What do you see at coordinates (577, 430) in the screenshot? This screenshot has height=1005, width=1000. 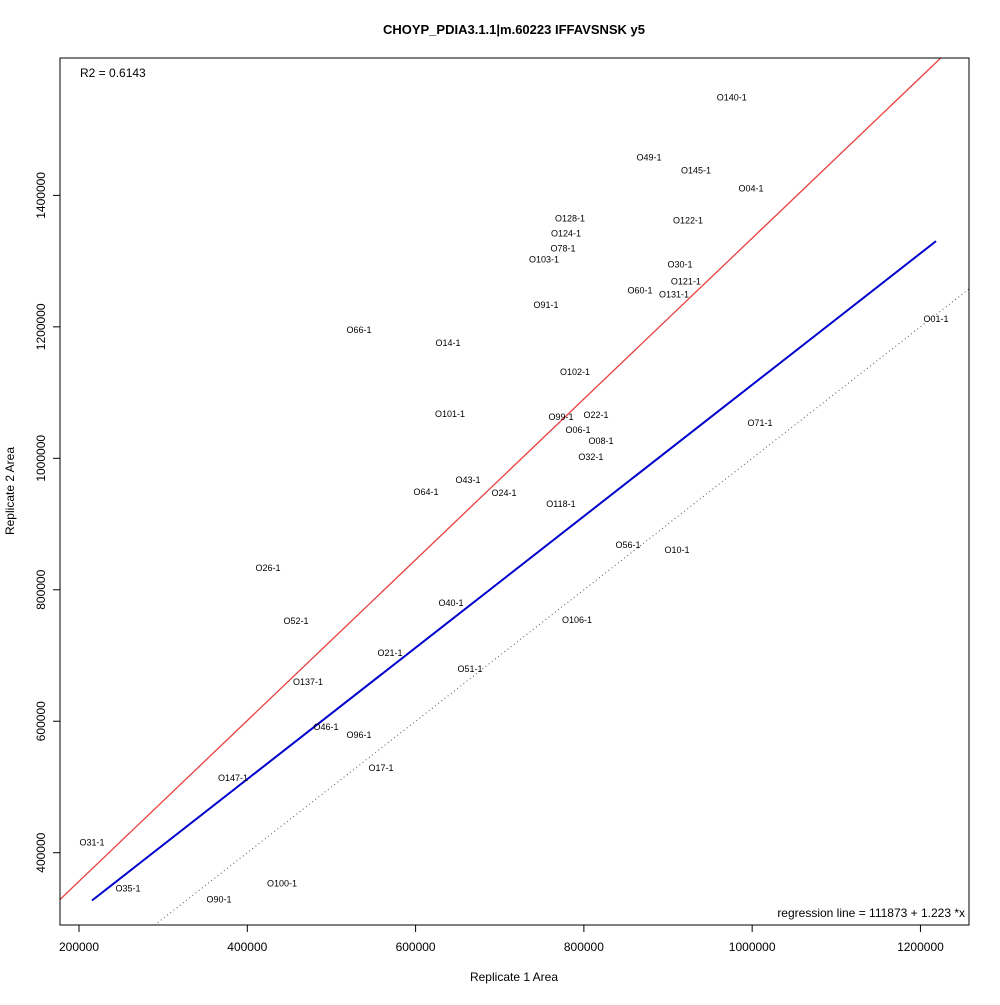 I see `point-label: O06-1` at bounding box center [577, 430].